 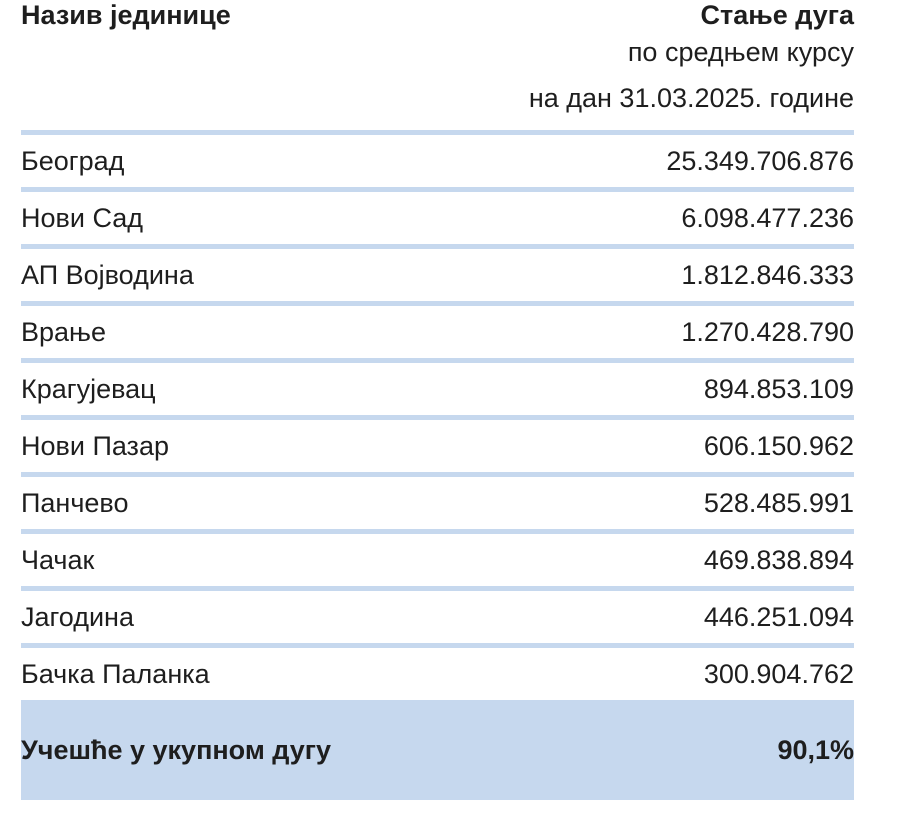 What do you see at coordinates (437, 220) in the screenshot?
I see `table-row: Нови Сад 6.098.477.236` at bounding box center [437, 220].